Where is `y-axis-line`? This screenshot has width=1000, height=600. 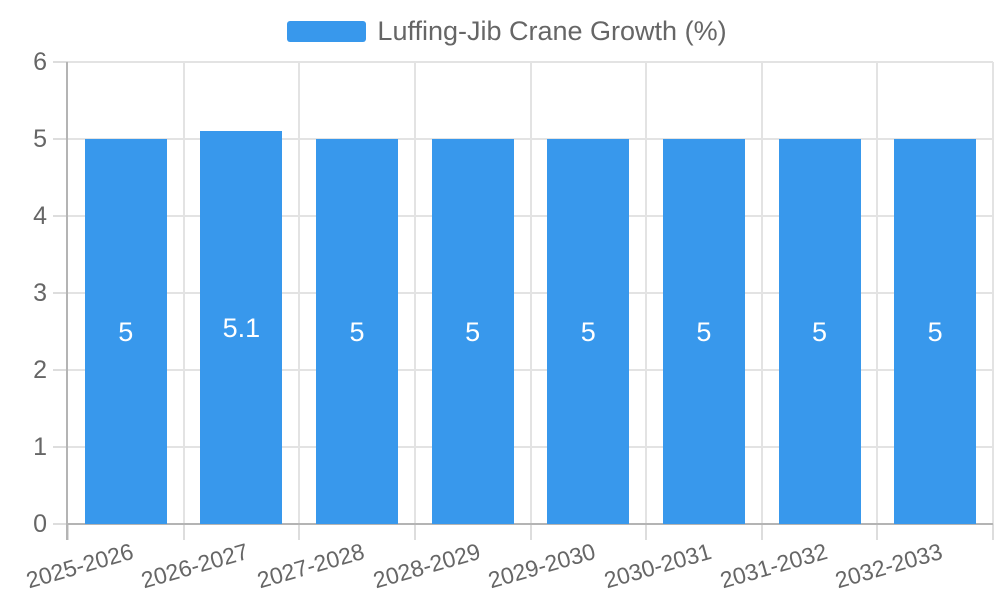
y-axis-line is located at coordinates (67, 301).